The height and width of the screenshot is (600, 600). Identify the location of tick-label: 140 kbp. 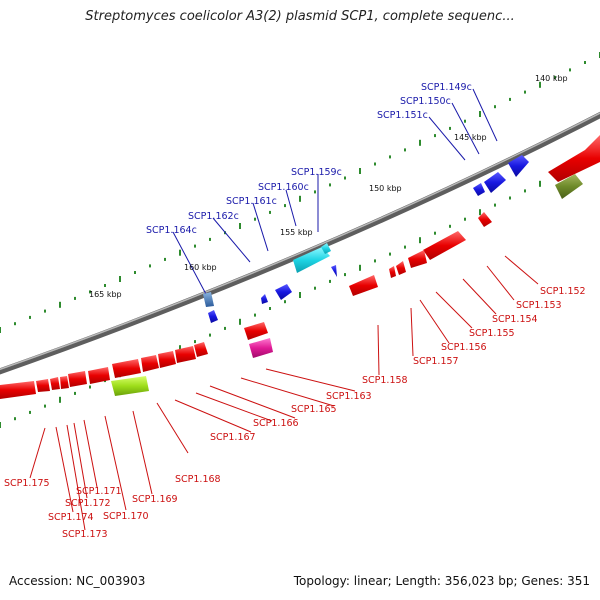
(551, 78).